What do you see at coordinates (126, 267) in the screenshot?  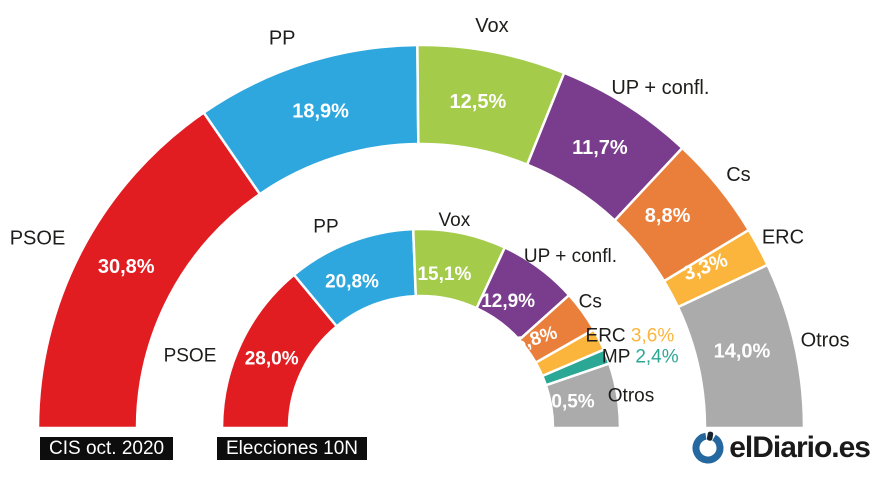 I see `chart0-value-label-psoe: 30,8%` at bounding box center [126, 267].